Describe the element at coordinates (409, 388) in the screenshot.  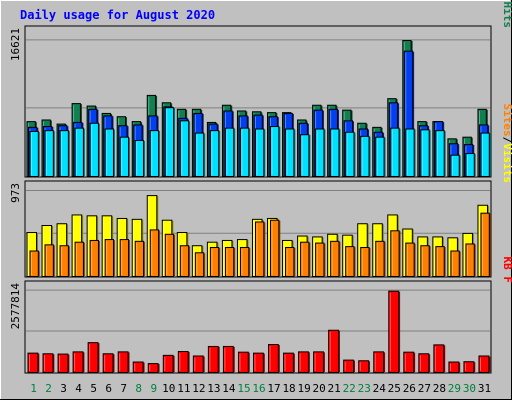
I see `x-tick-label-day-26: 26` at that location.